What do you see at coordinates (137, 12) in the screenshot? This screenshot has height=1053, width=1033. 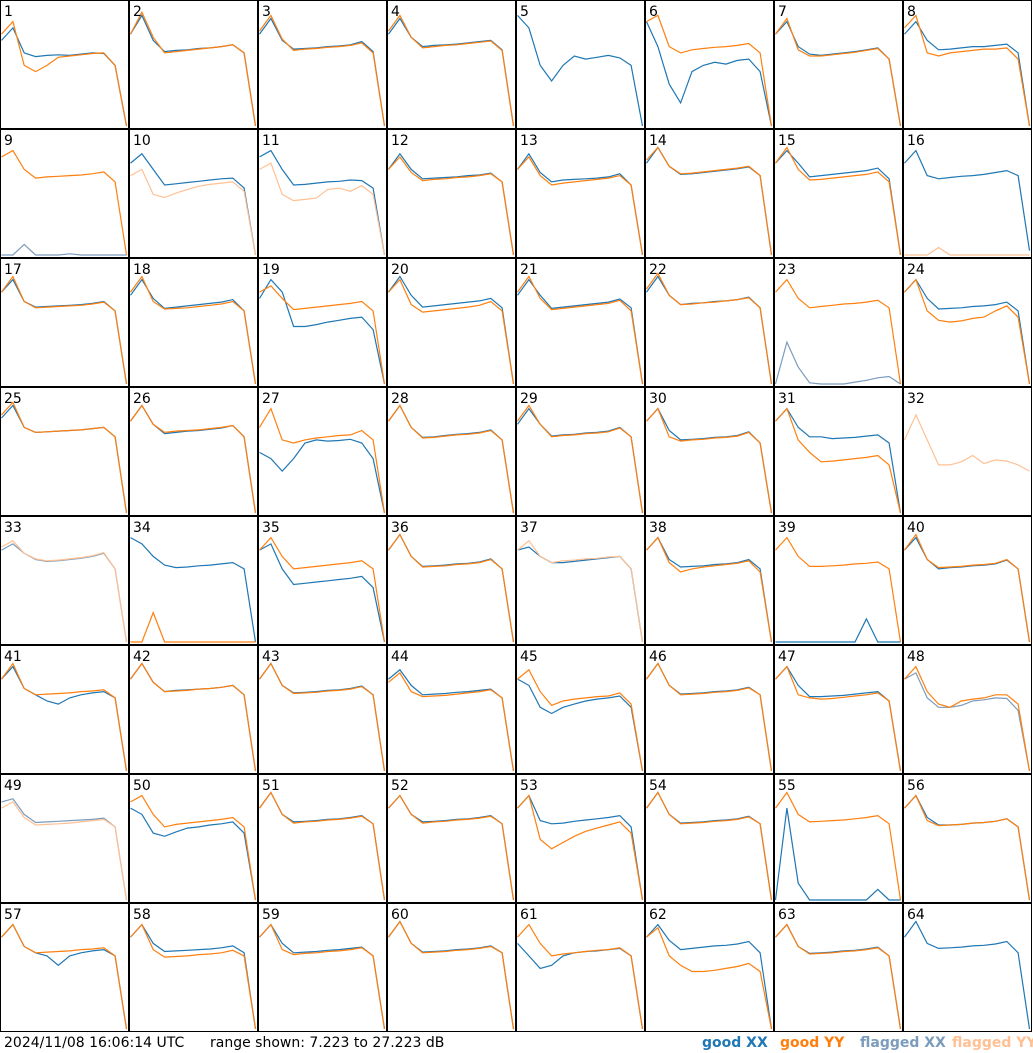 I see `panel-label: 2` at bounding box center [137, 12].